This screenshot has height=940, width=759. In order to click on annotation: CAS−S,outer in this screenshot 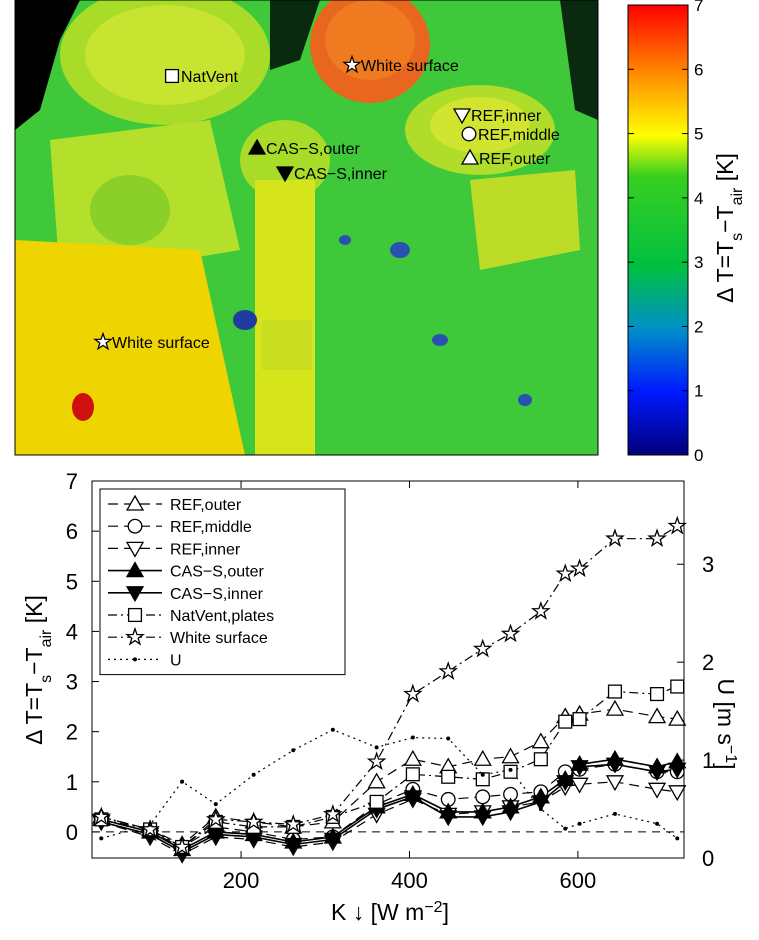, I will do `click(313, 149)`.